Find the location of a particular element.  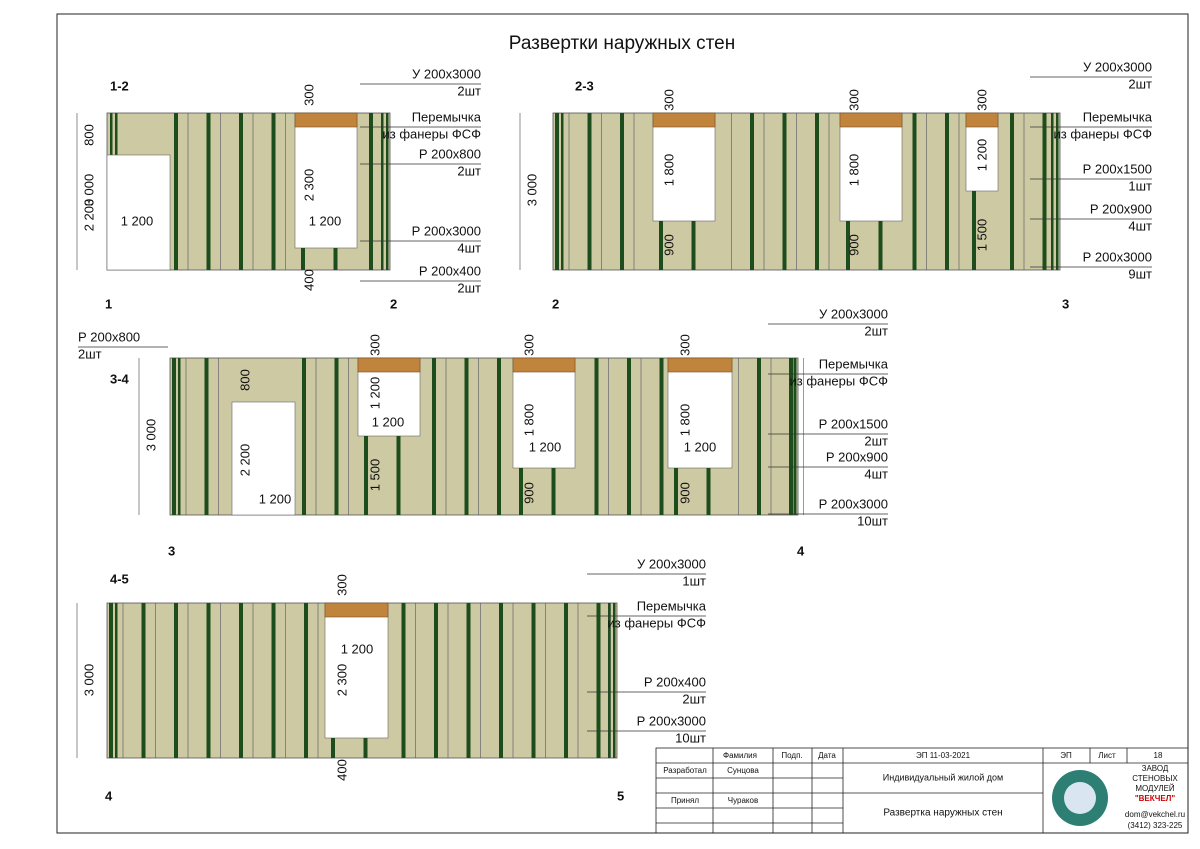

callout: Перемычка is located at coordinates (672, 605).